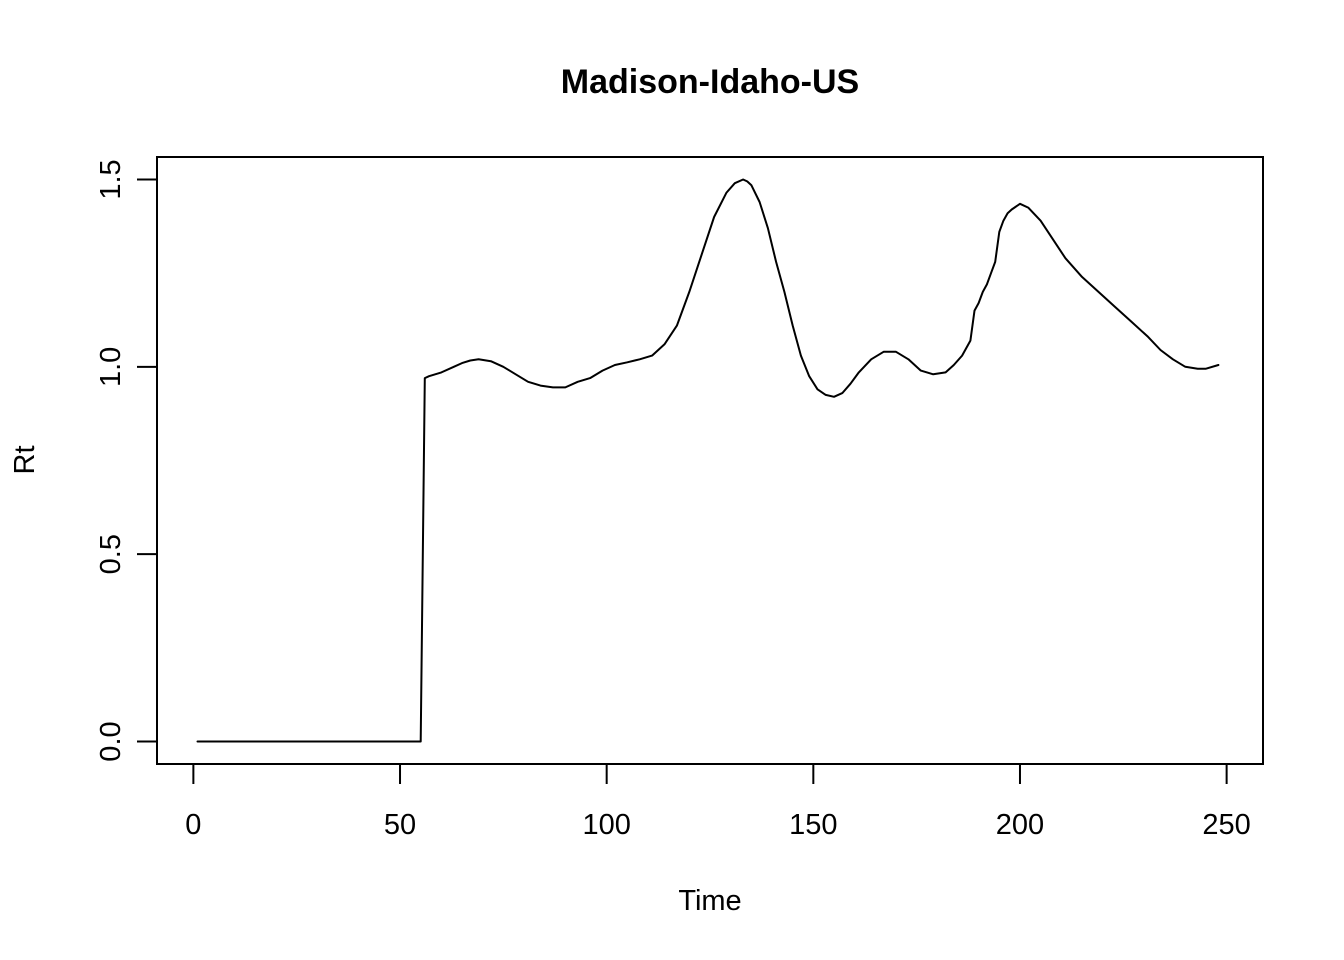 The width and height of the screenshot is (1344, 960). I want to click on y-tick-label: 0.0, so click(111, 741).